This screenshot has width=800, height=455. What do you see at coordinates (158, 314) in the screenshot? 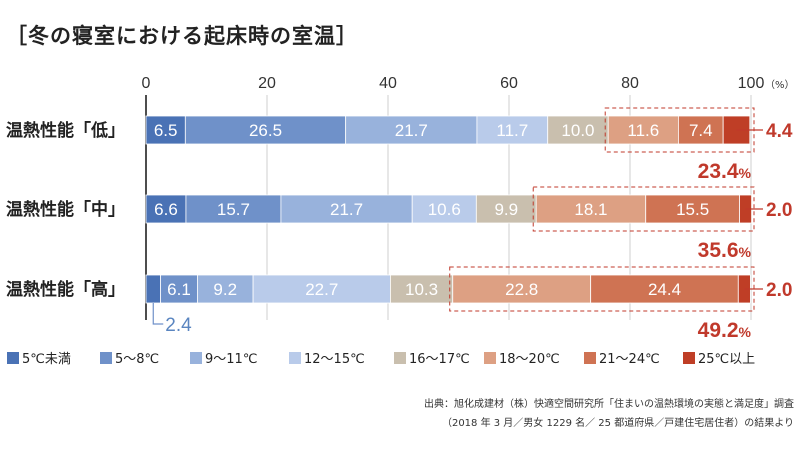
I see `below-leader-line` at bounding box center [158, 314].